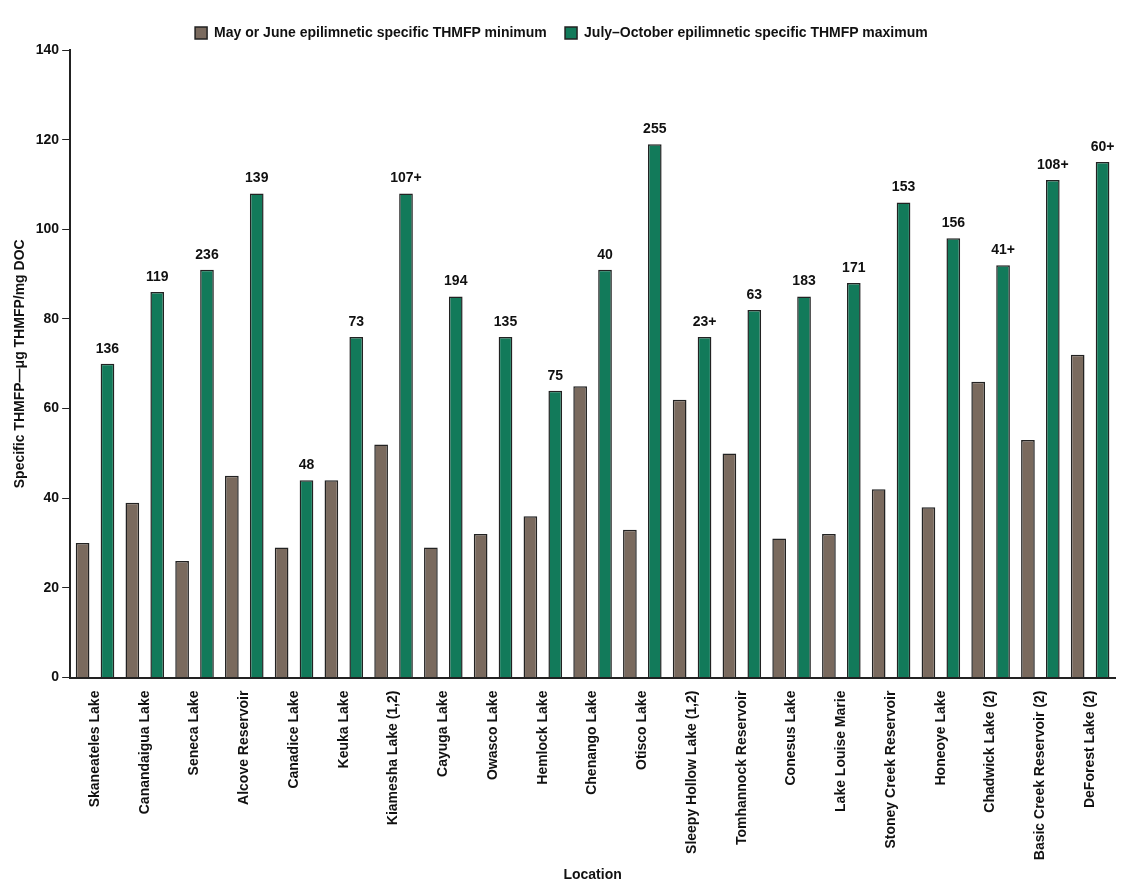 Image resolution: width=1133 pixels, height=896 pixels. What do you see at coordinates (243, 747) in the screenshot?
I see `x-tick-label: Alcove Reservoir` at bounding box center [243, 747].